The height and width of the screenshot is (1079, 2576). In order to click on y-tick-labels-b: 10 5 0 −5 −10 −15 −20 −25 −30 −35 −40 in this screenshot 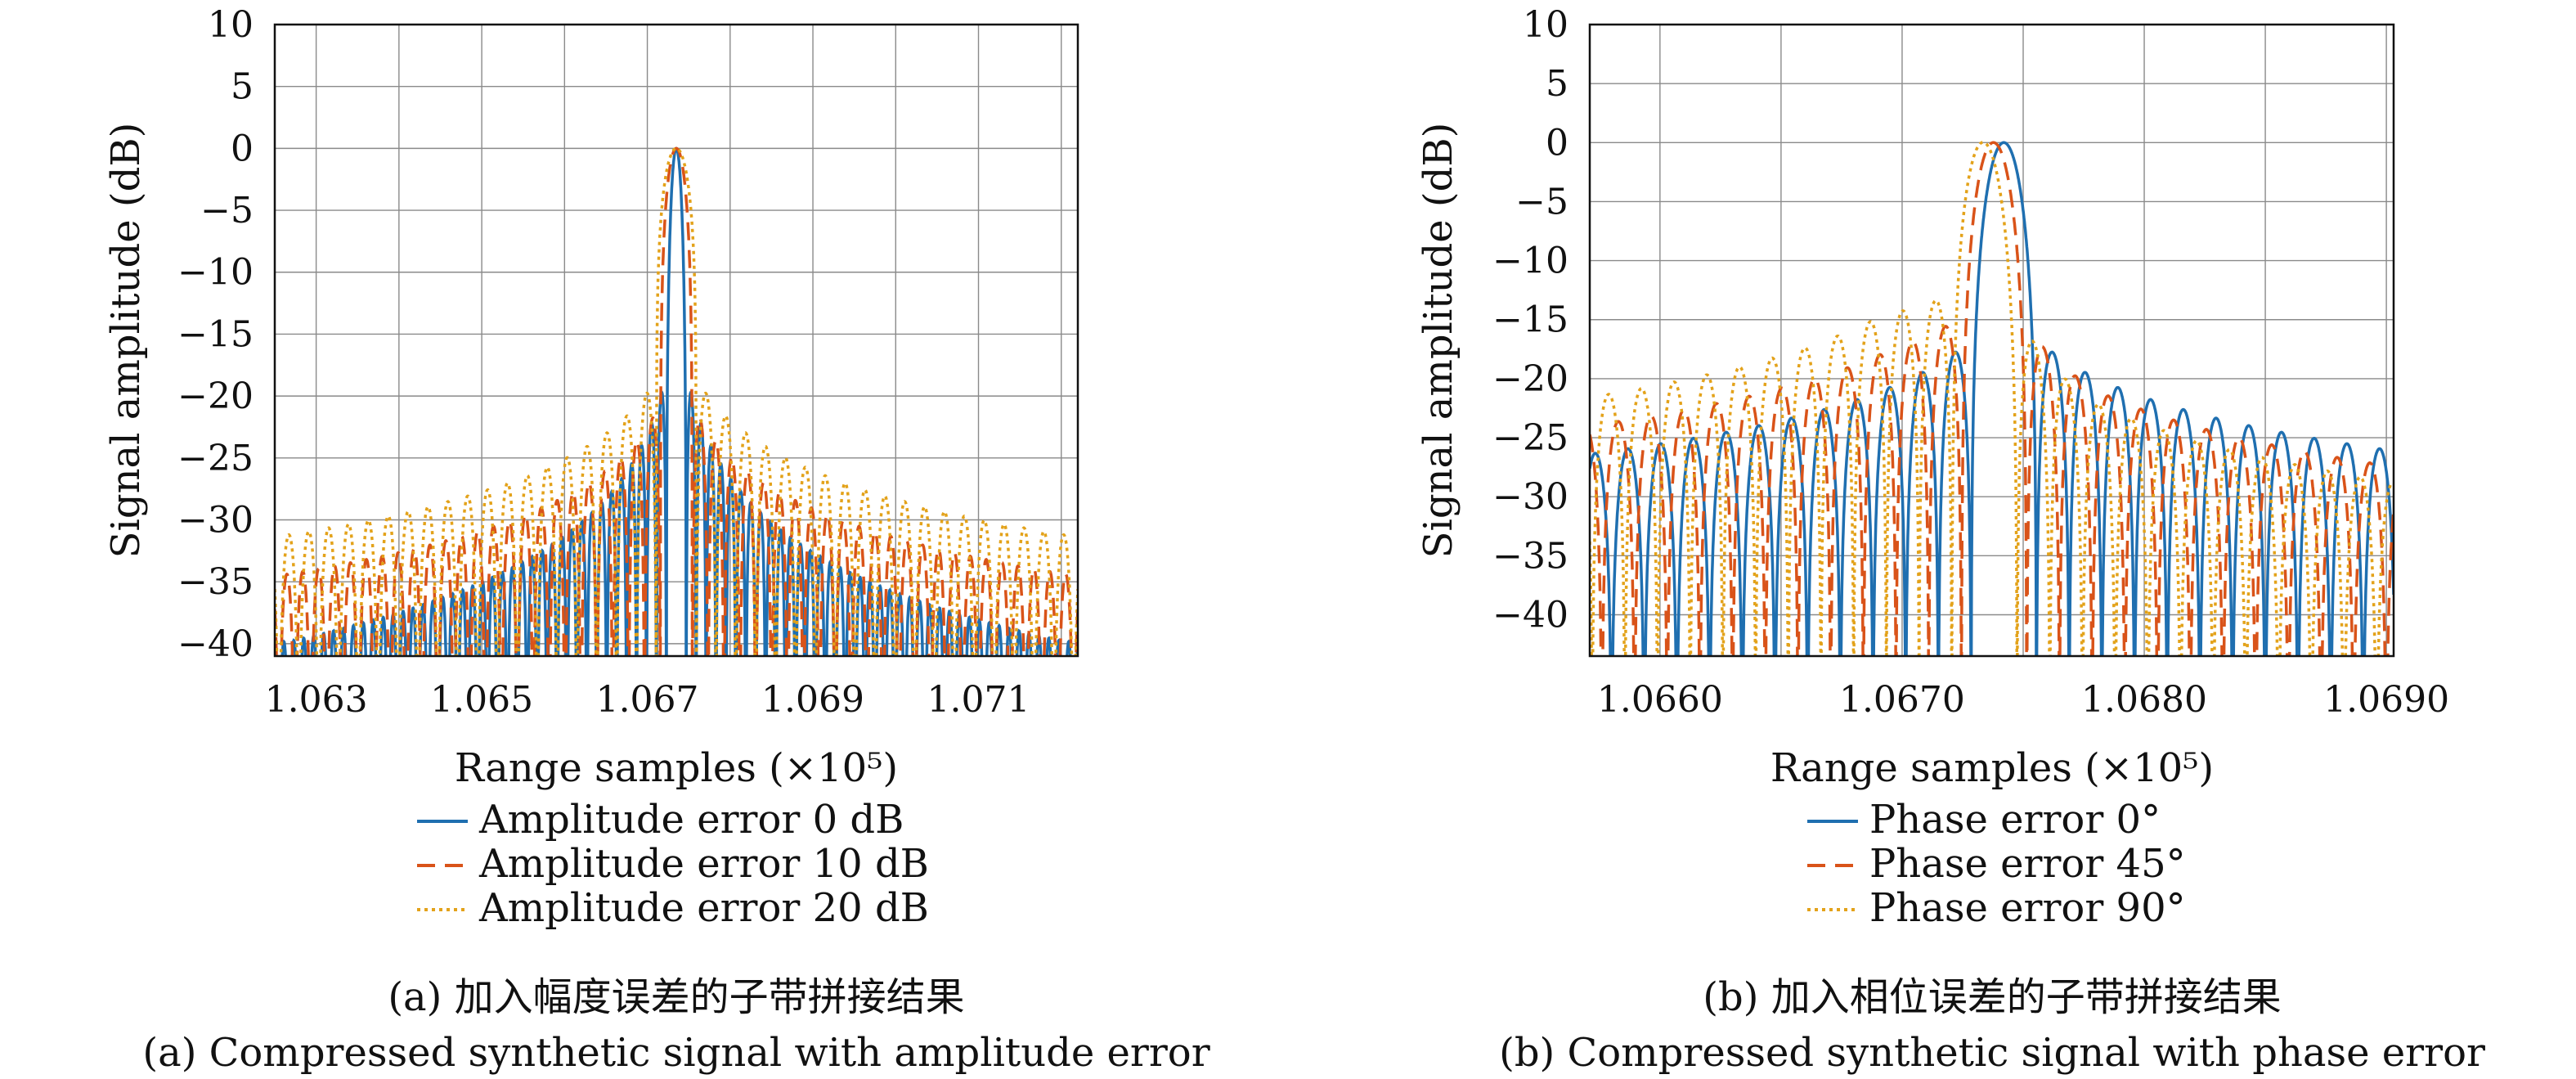, I will do `click(1530, 320)`.